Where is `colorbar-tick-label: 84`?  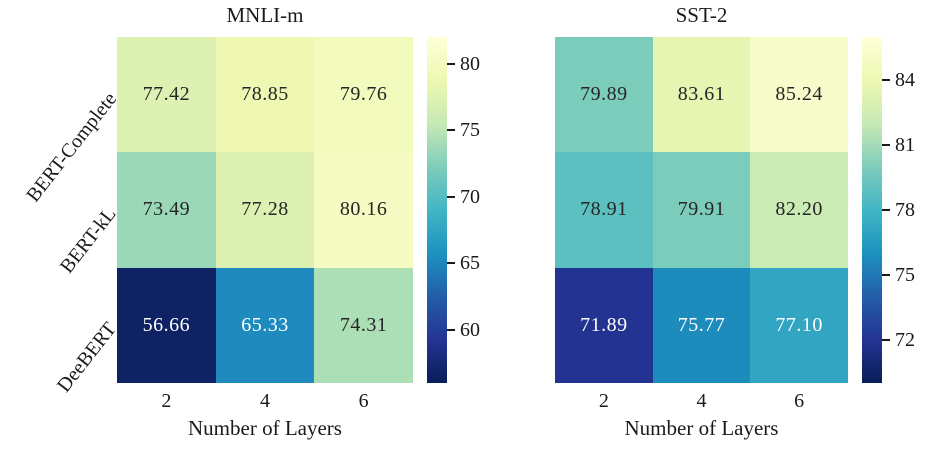
colorbar-tick-label: 84 is located at coordinates (905, 80).